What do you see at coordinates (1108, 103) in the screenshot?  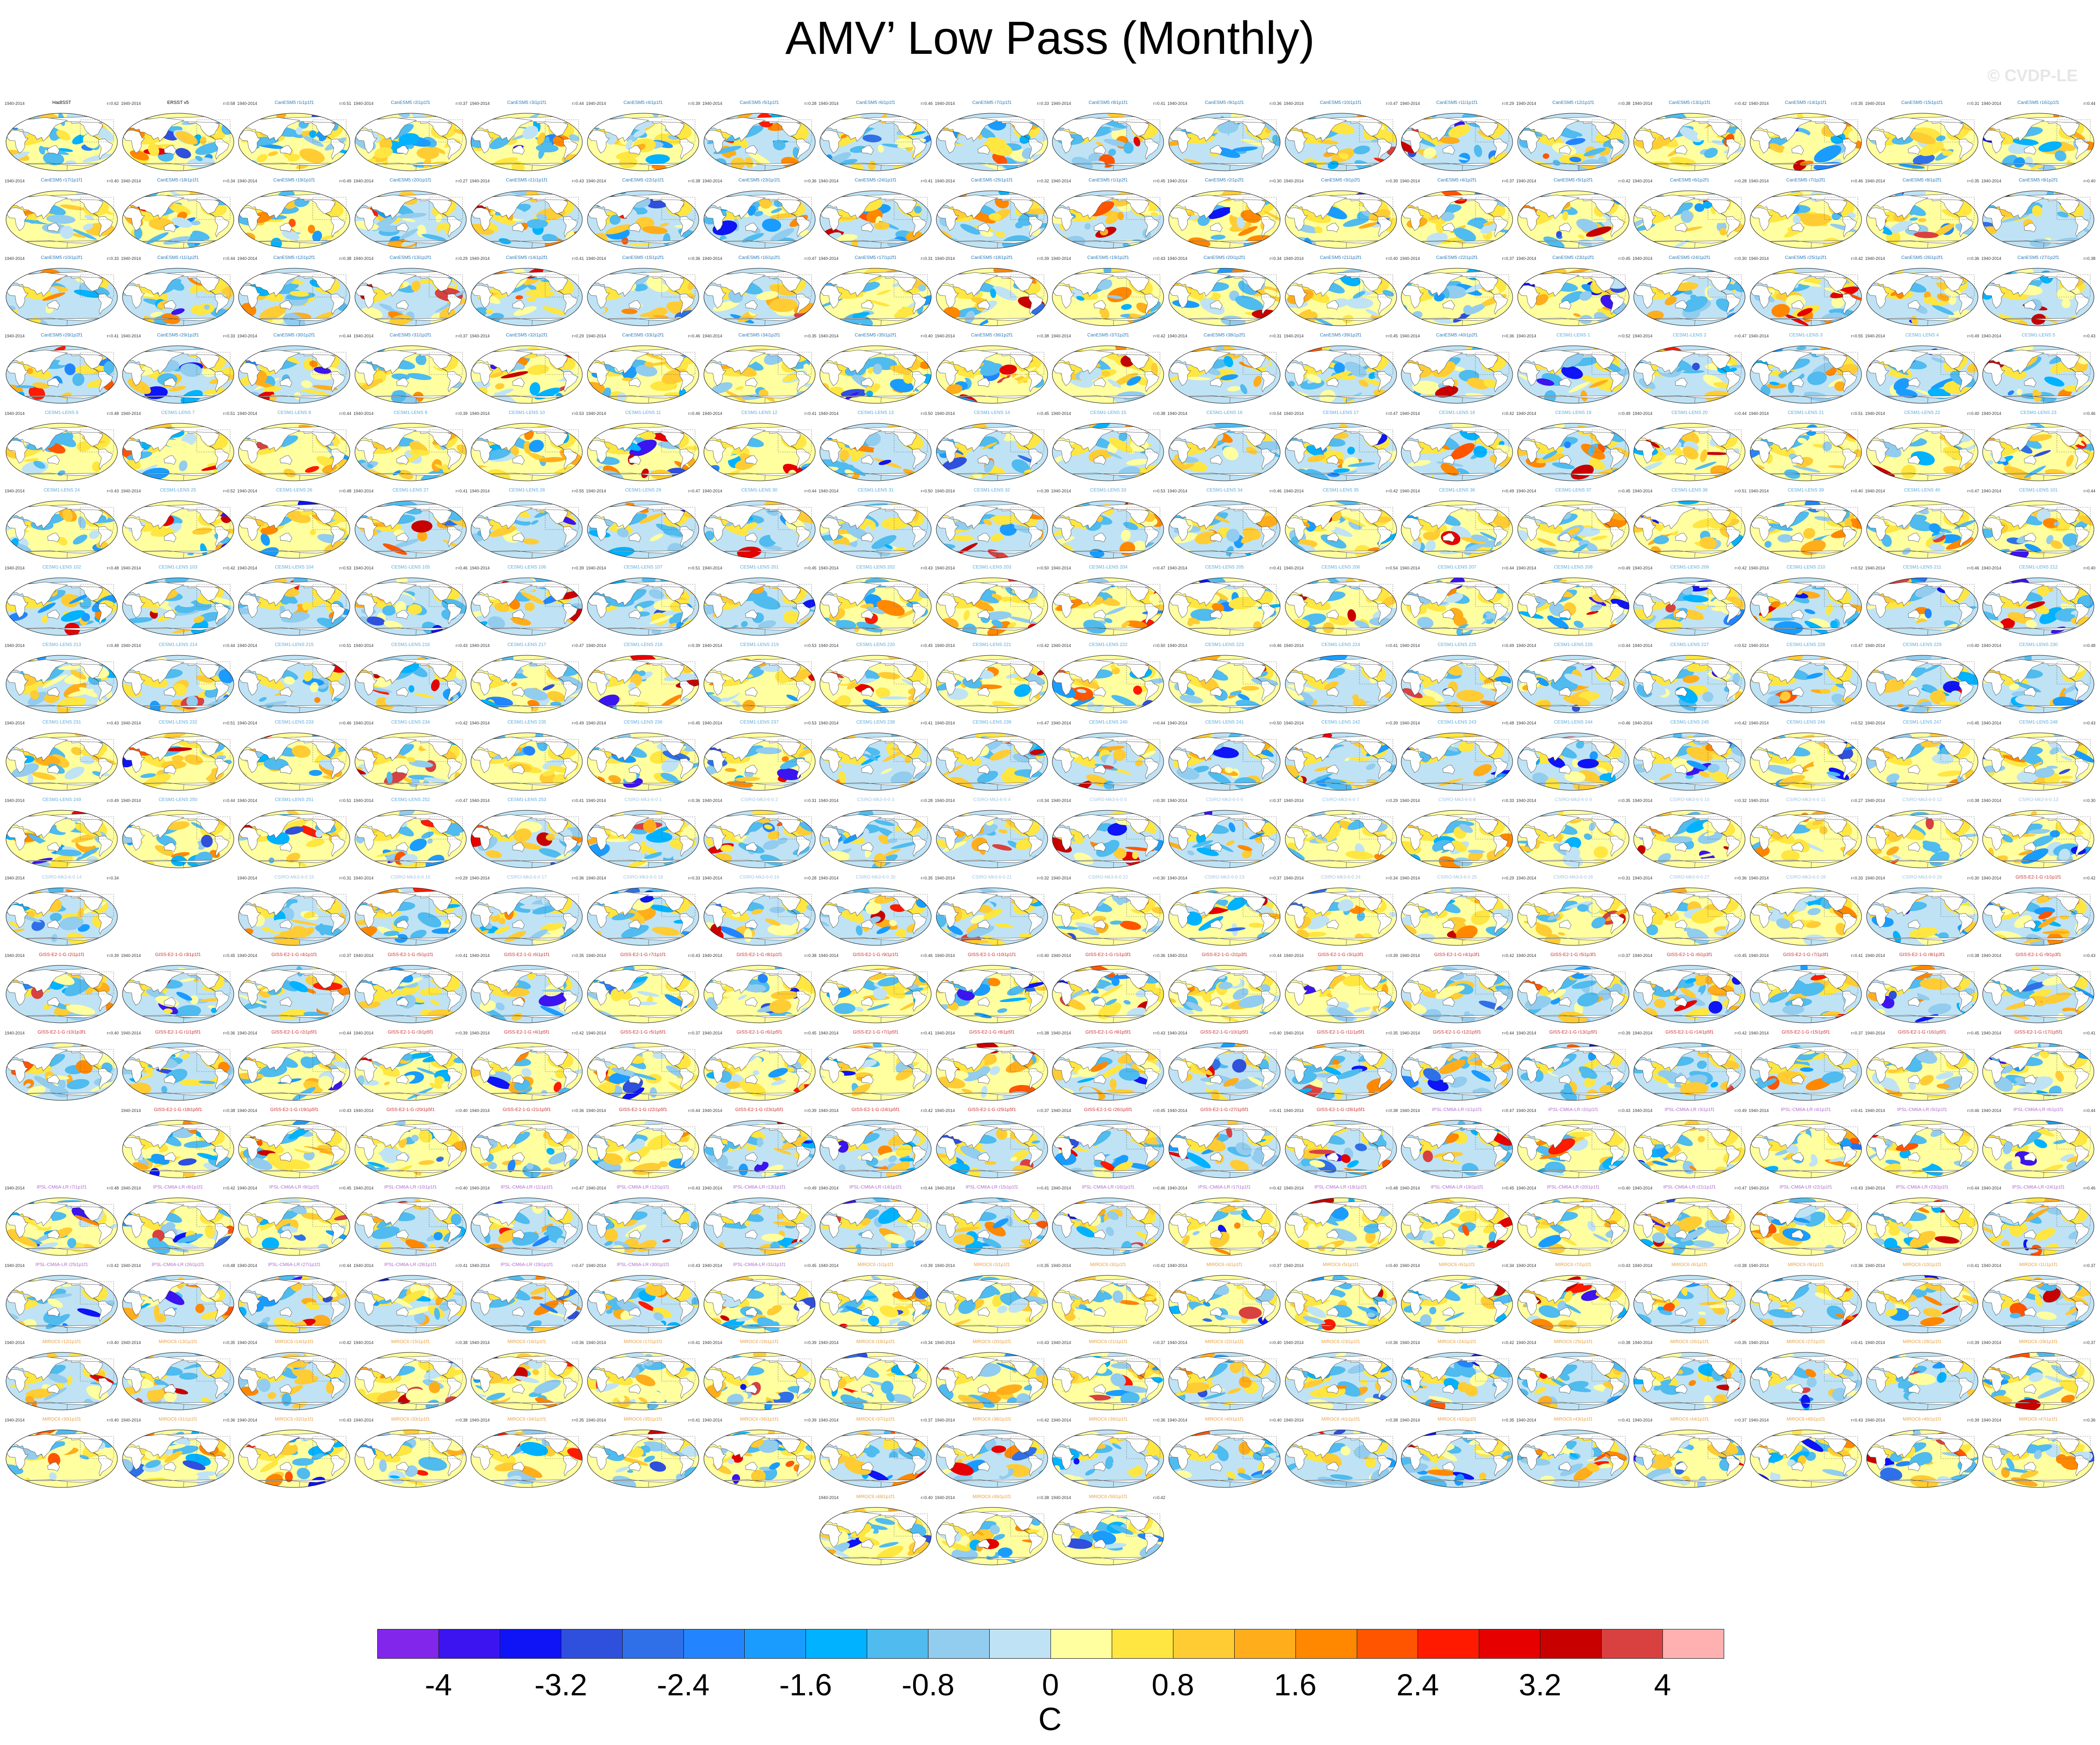 I see `panel-dataset-name: CanESM5 r8i1p1f1` at bounding box center [1108, 103].